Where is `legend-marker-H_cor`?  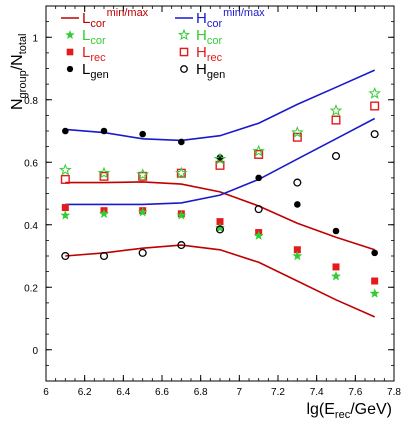
legend-marker-H_cor is located at coordinates (184, 34).